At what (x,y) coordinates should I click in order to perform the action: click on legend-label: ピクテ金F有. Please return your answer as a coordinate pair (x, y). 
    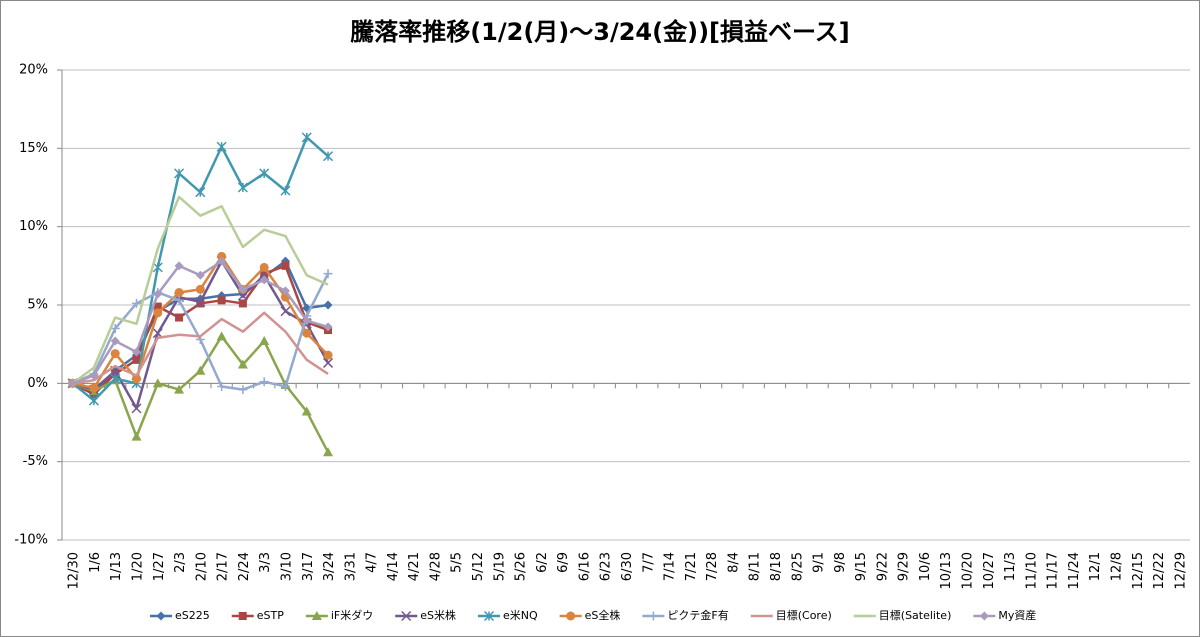
    Looking at the image, I should click on (697, 615).